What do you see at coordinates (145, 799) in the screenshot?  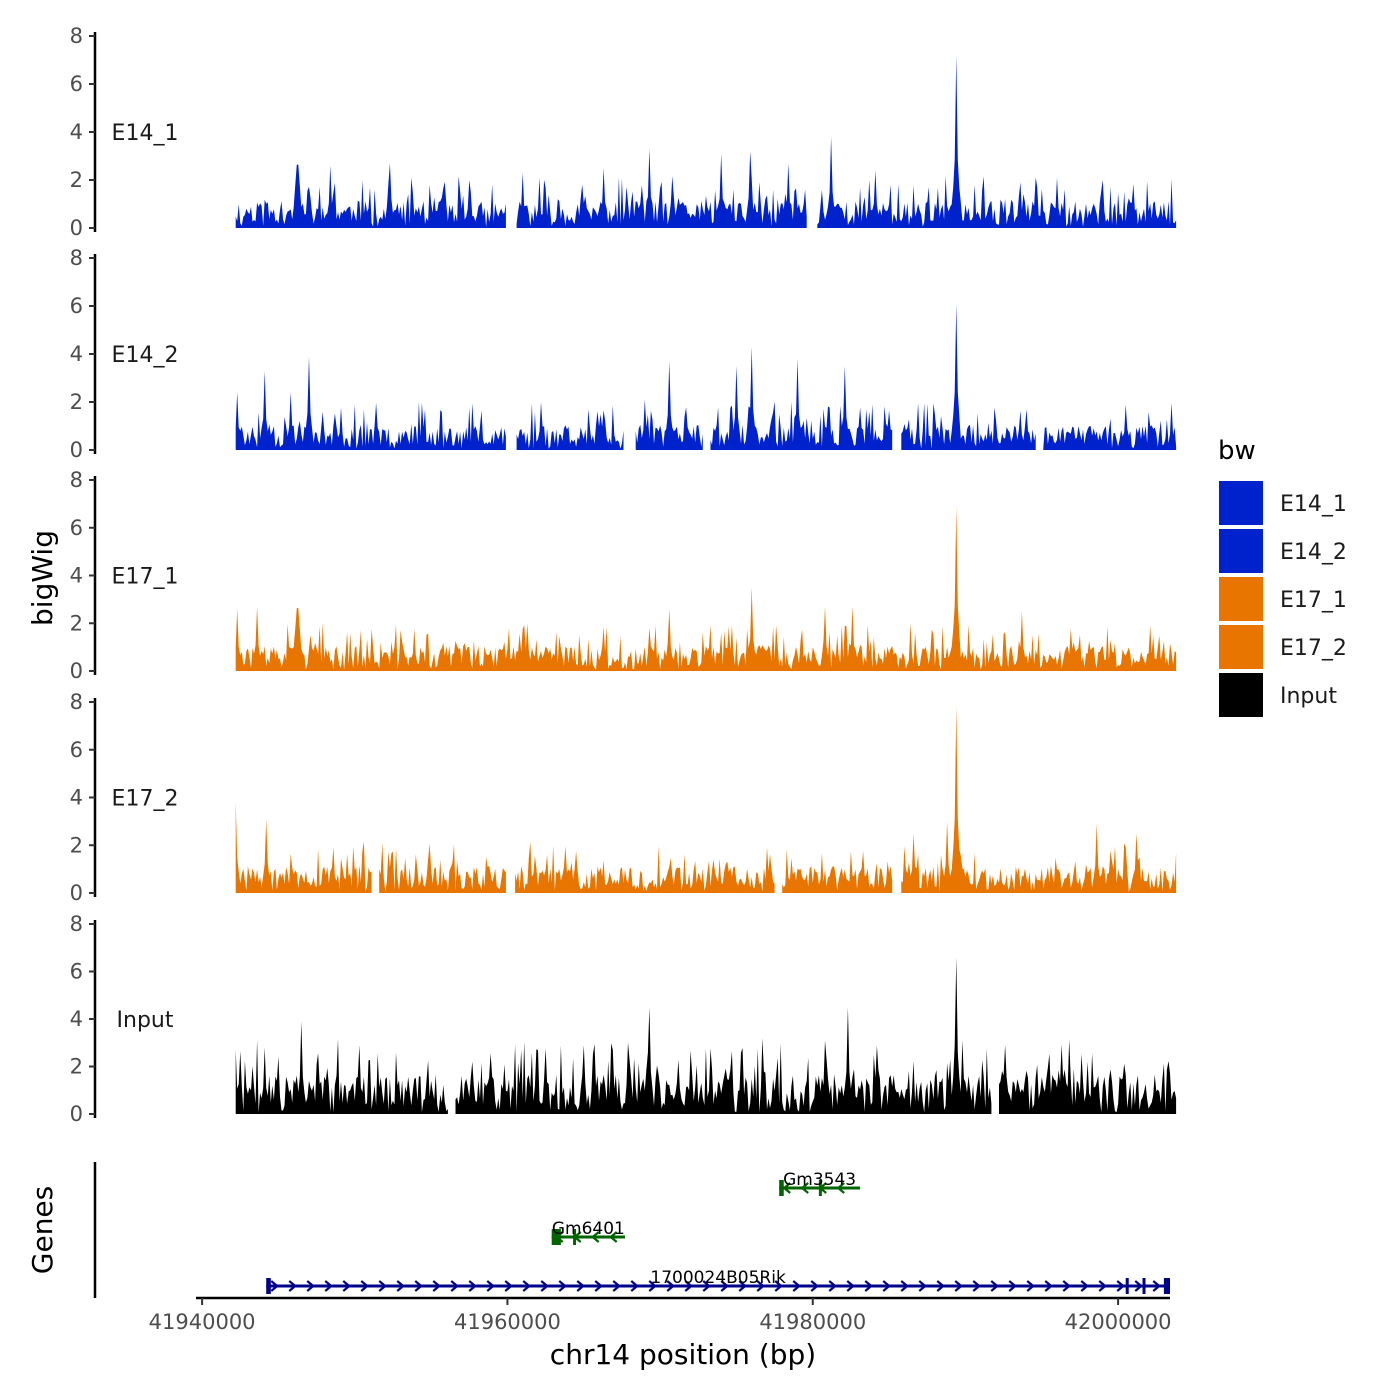 I see `track-label: E17_2` at bounding box center [145, 799].